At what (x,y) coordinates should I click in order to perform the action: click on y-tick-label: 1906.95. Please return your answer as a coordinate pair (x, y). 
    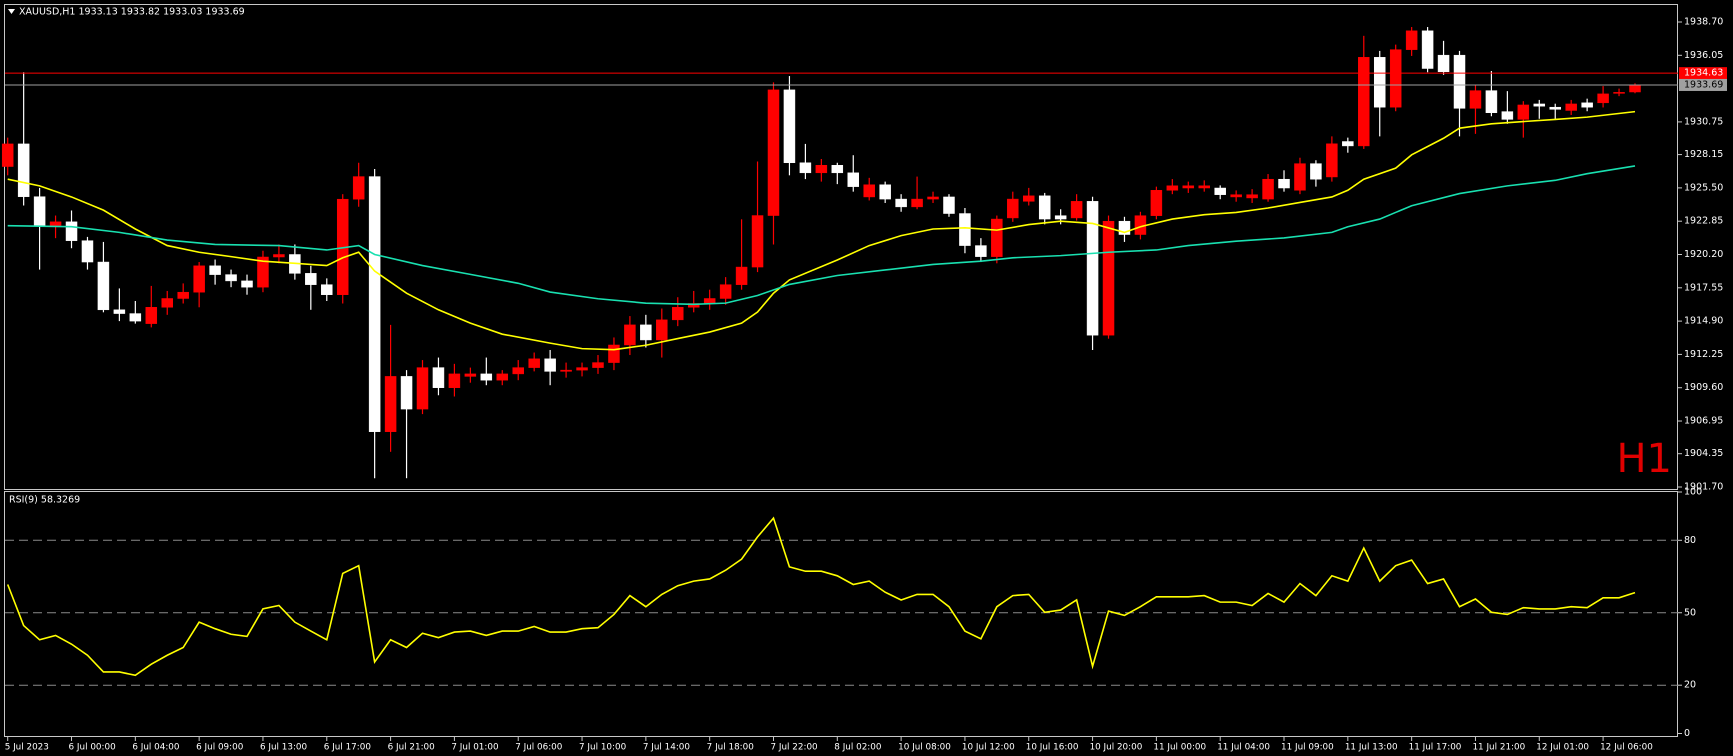
    Looking at the image, I should click on (1703, 421).